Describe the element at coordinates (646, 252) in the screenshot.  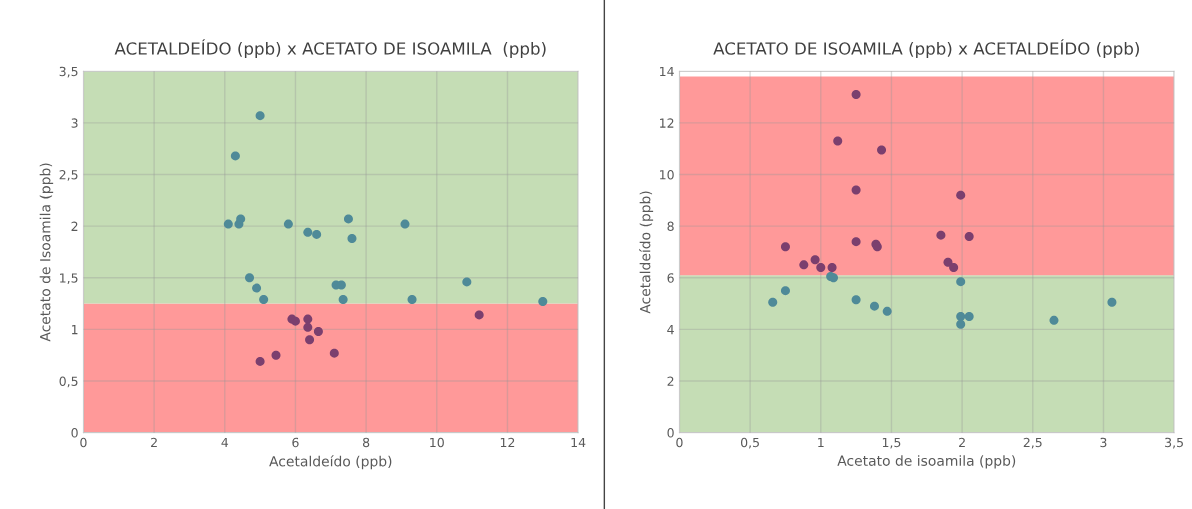
I see `y-axis-title: Acetaldeído (ppb)` at that location.